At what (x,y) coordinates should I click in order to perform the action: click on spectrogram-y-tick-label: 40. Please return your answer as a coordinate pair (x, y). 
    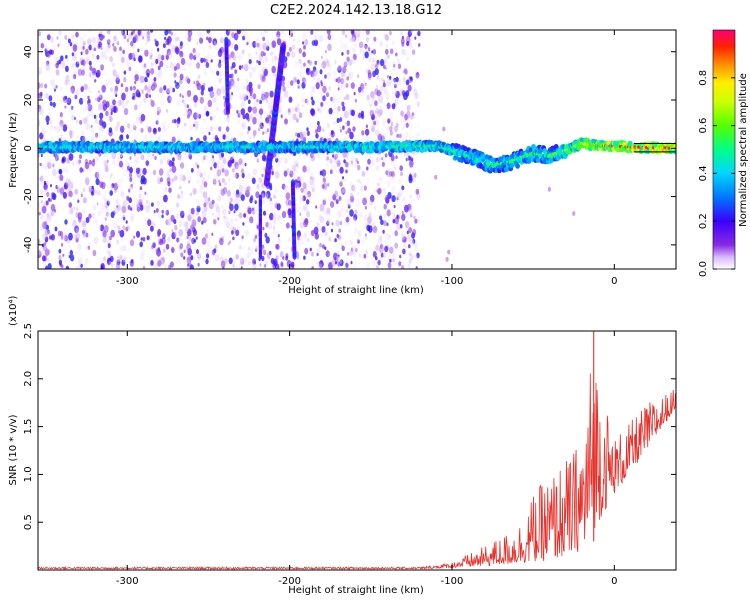
    Looking at the image, I should click on (28, 51).